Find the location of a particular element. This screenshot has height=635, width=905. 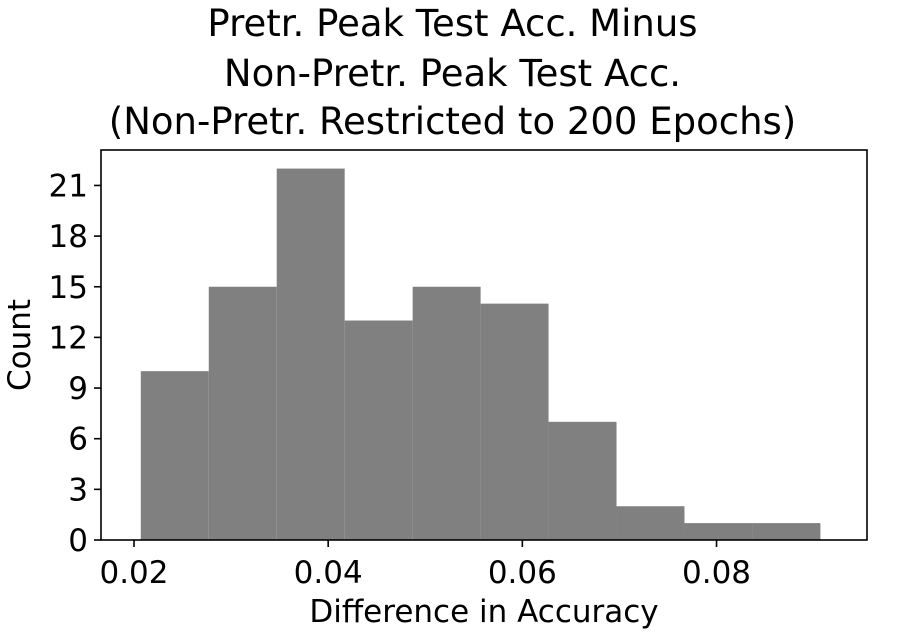

y-axis-ticks: 0 3 6 9 12 15 18 21 is located at coordinates (75, 363).